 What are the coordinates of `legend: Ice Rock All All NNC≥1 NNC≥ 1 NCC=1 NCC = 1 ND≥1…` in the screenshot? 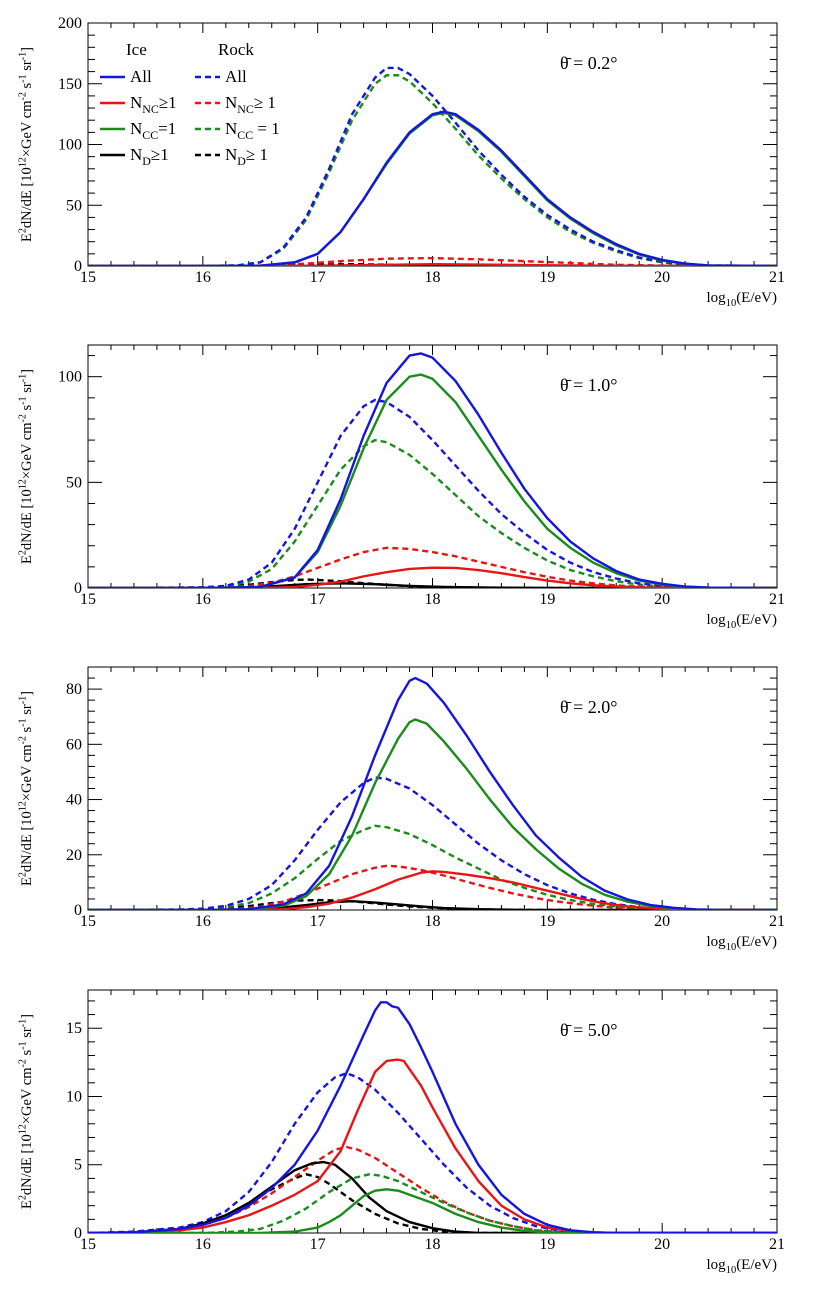 It's located at (190, 104).